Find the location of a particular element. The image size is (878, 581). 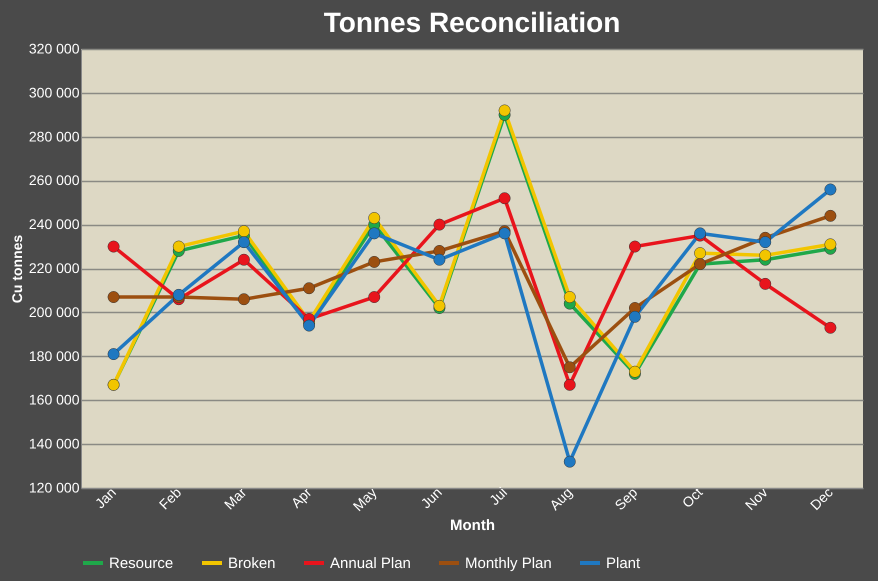

x-tick-label: Mar is located at coordinates (235, 498).